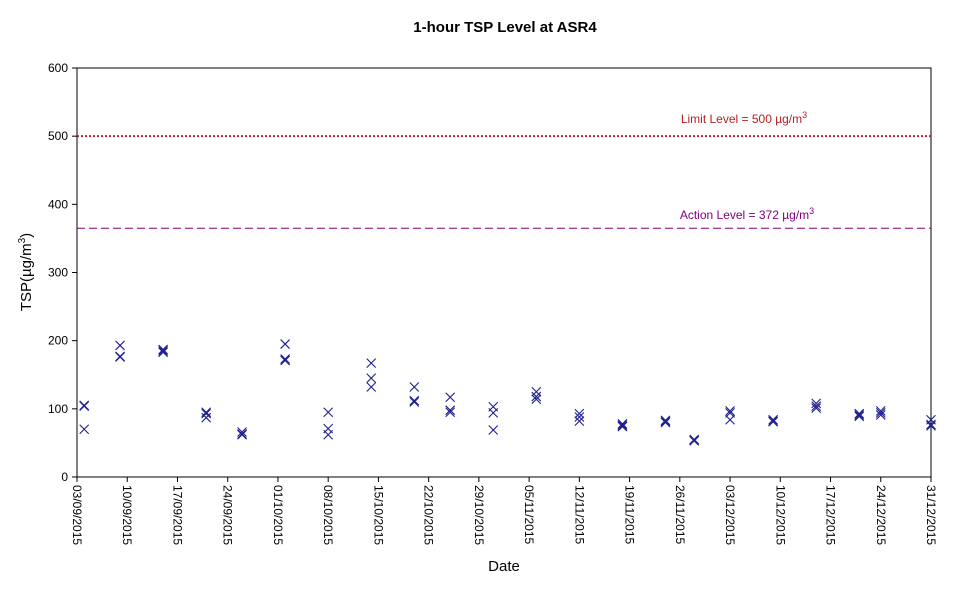  Describe the element at coordinates (630, 514) in the screenshot. I see `x-tick-label: 19/11/2015` at that location.